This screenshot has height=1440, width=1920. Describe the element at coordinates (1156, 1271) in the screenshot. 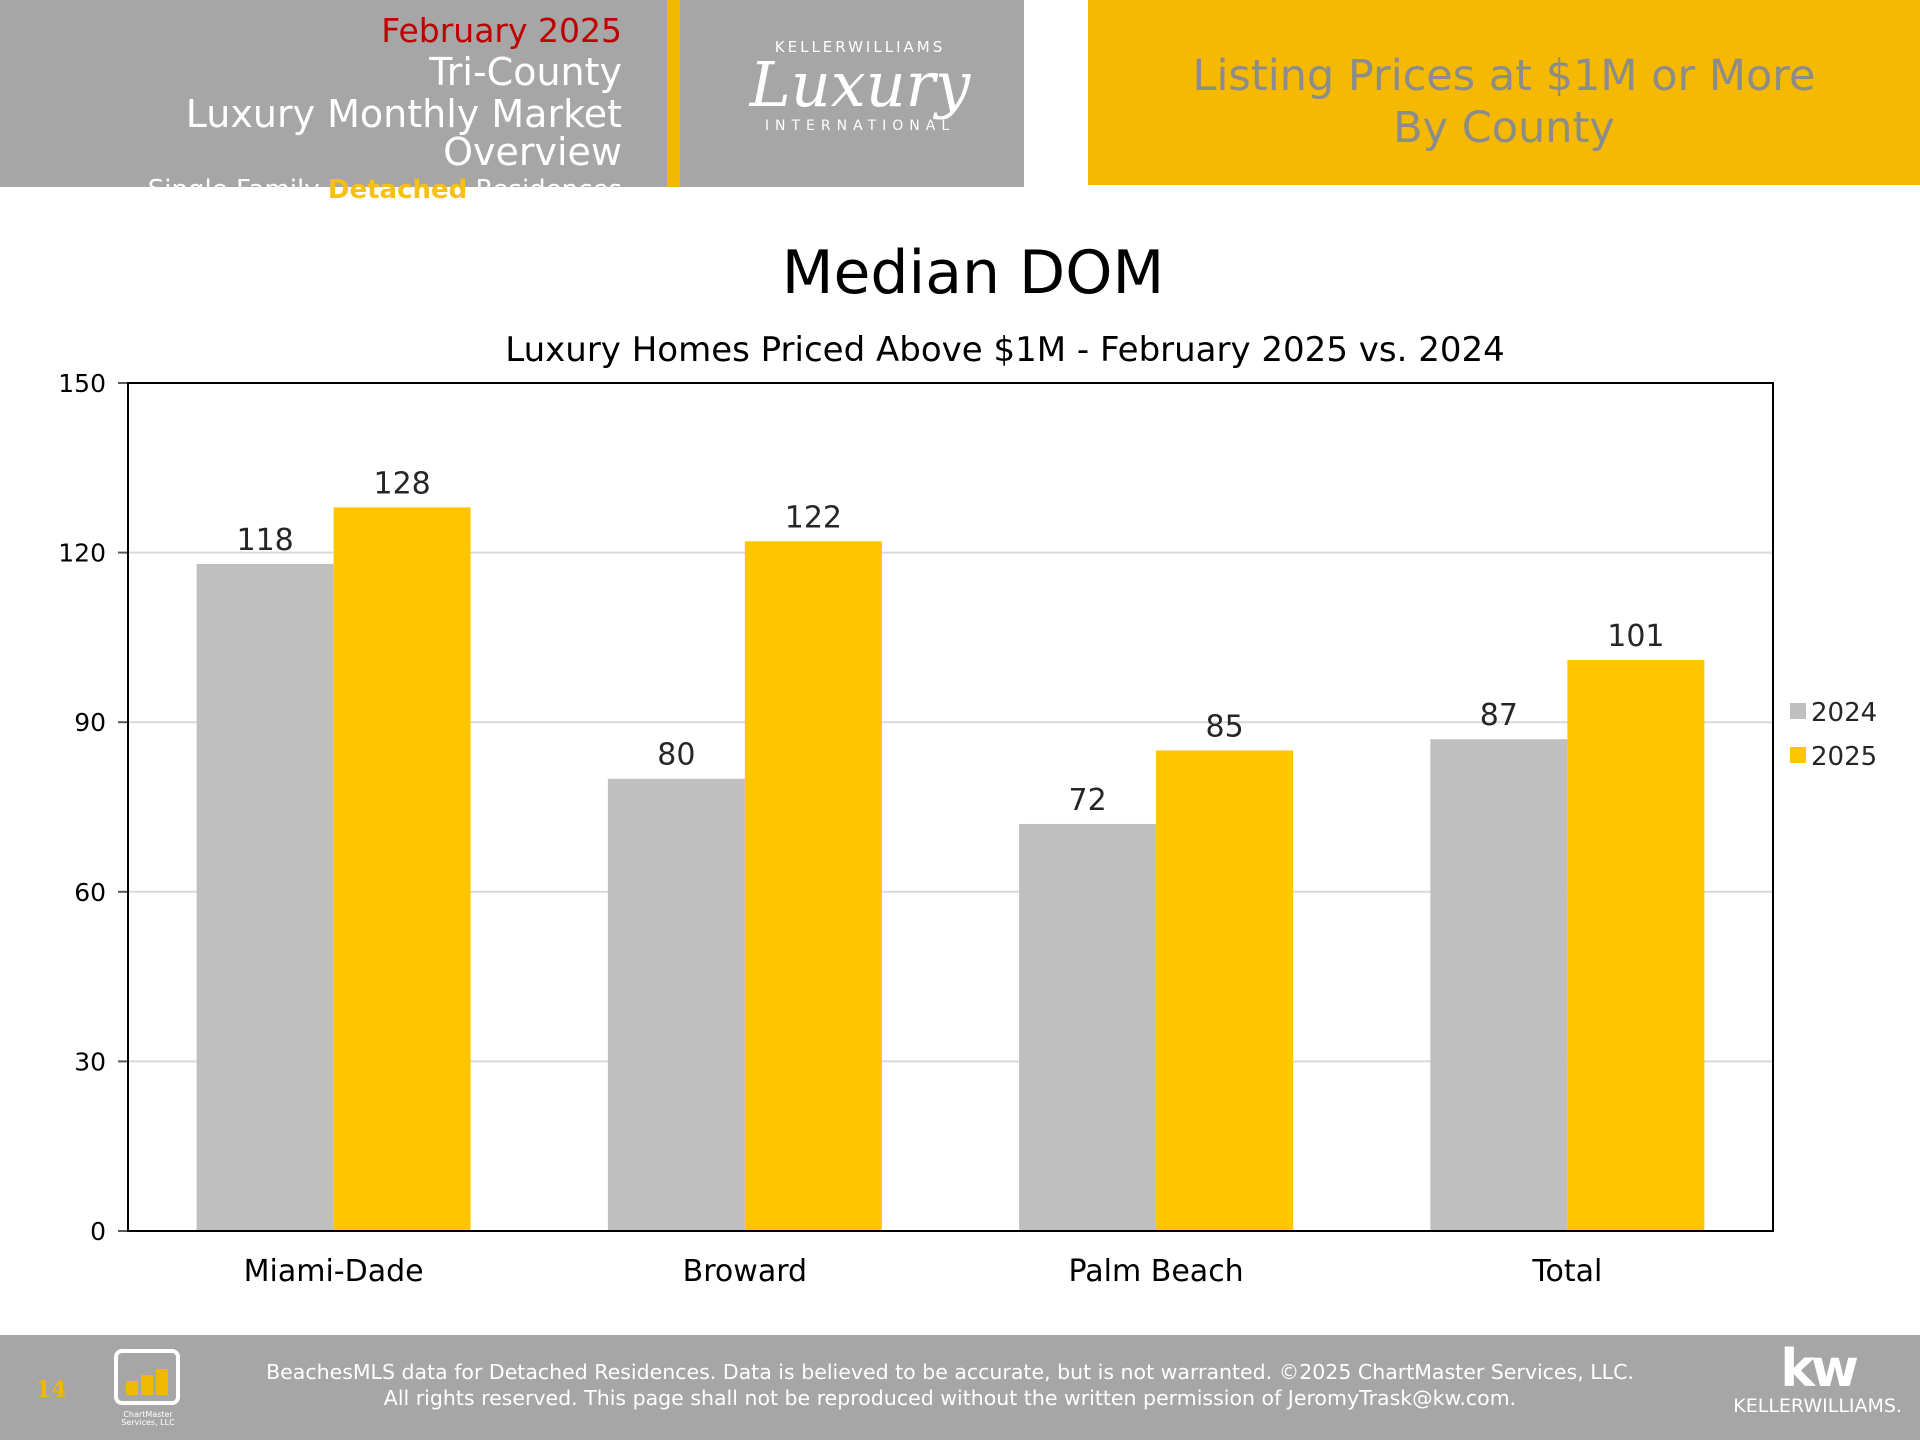

I see `x-tick-label: Palm Beach` at that location.